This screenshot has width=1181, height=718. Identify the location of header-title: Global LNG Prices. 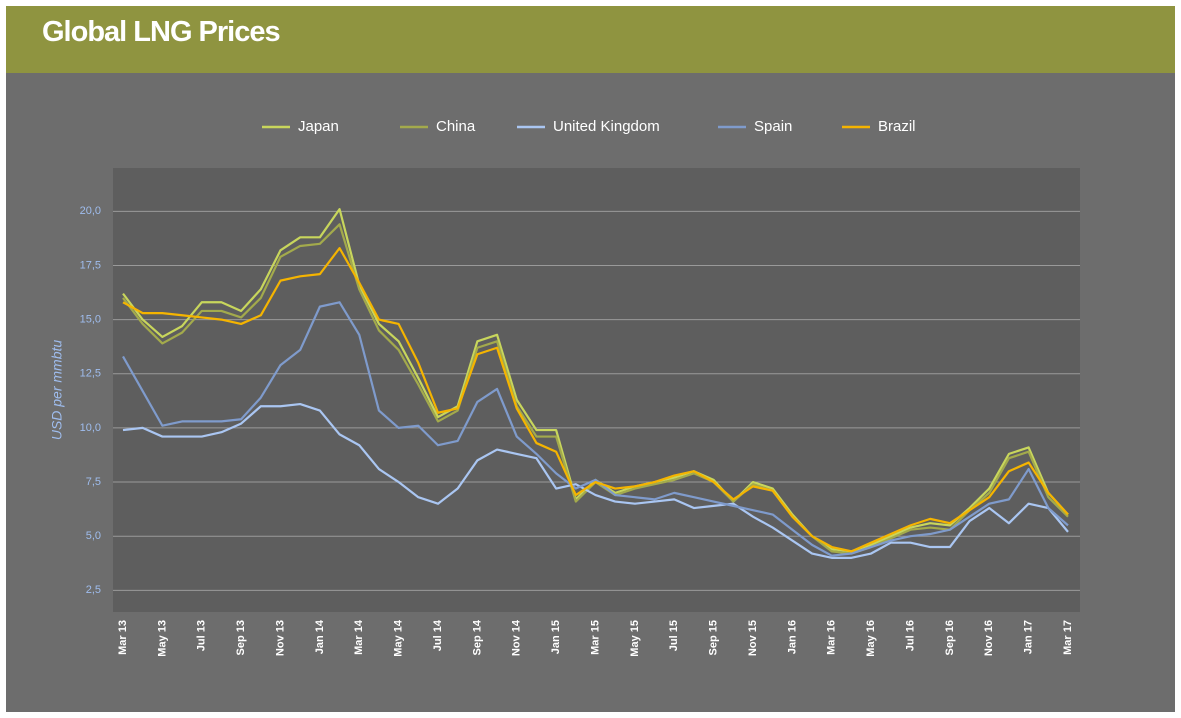
(161, 32).